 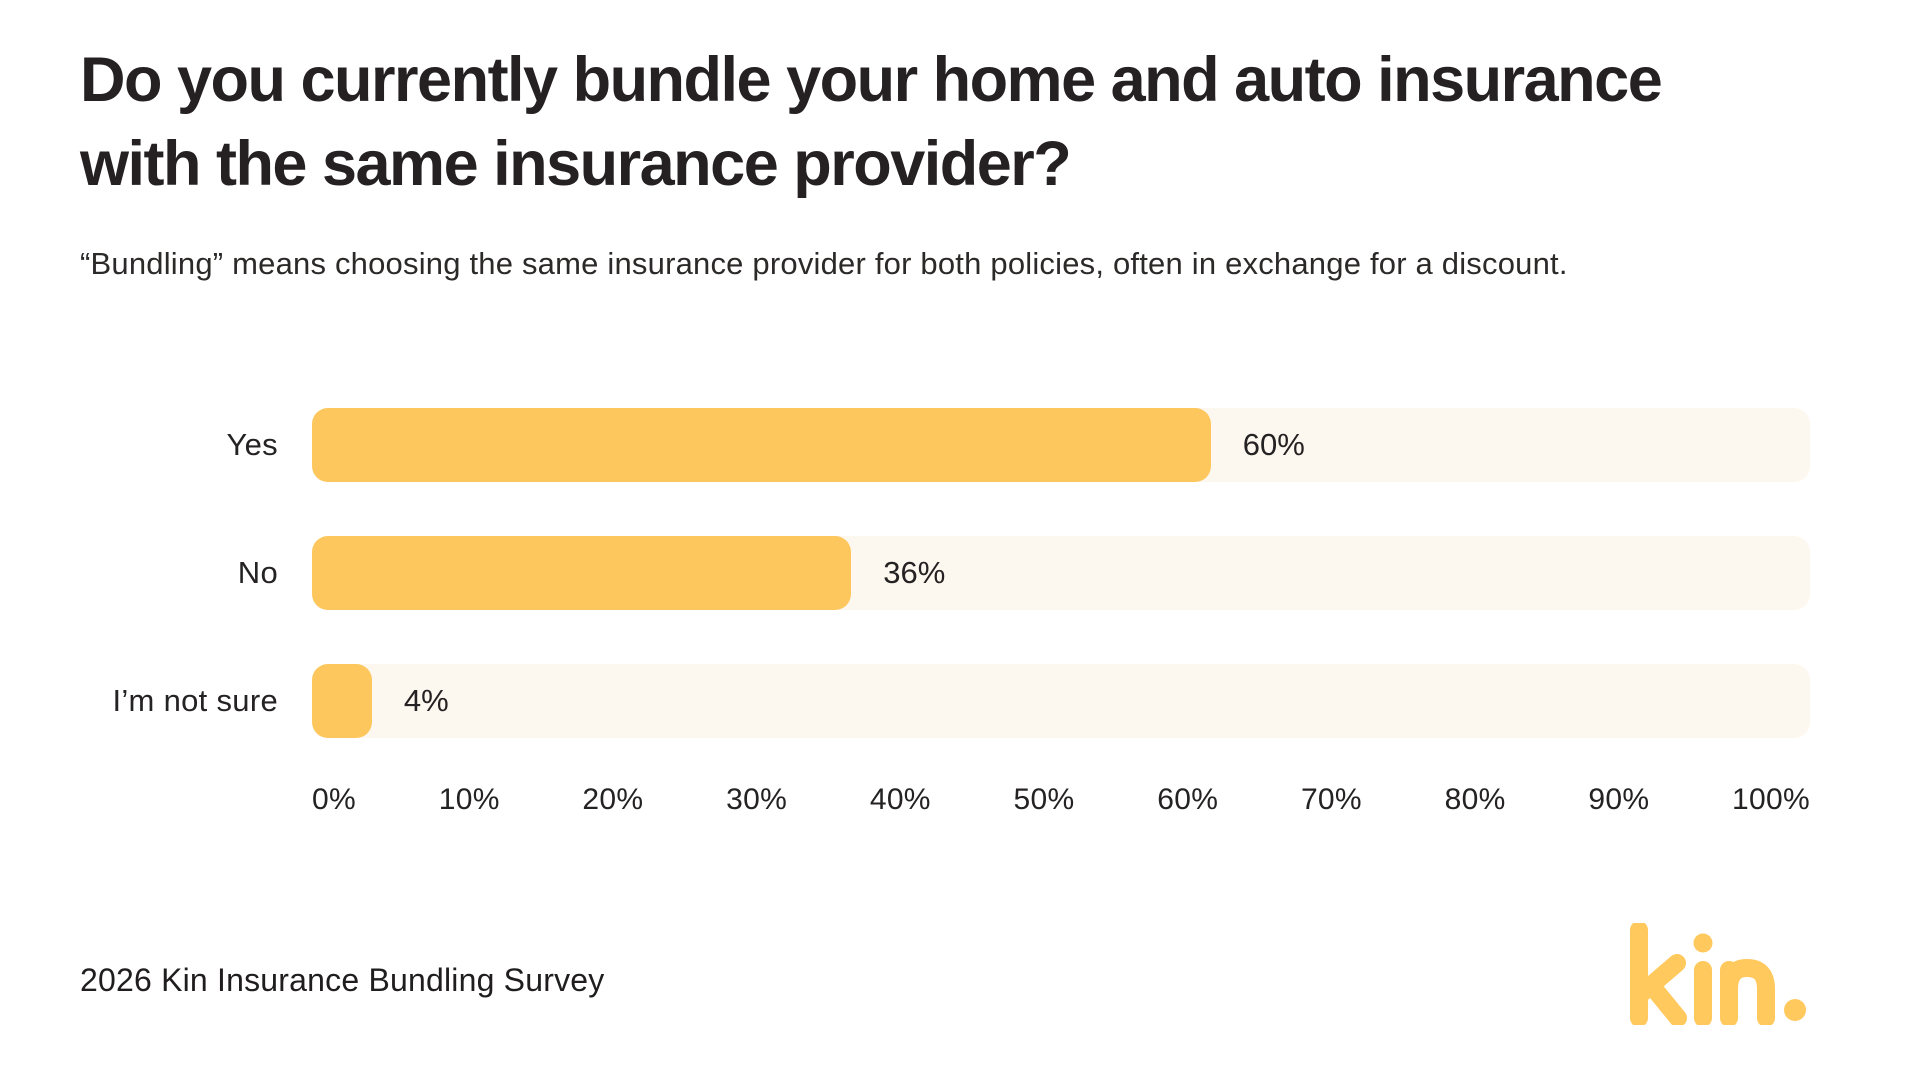 I want to click on x-tick-label: 70%, so click(x=1331, y=799).